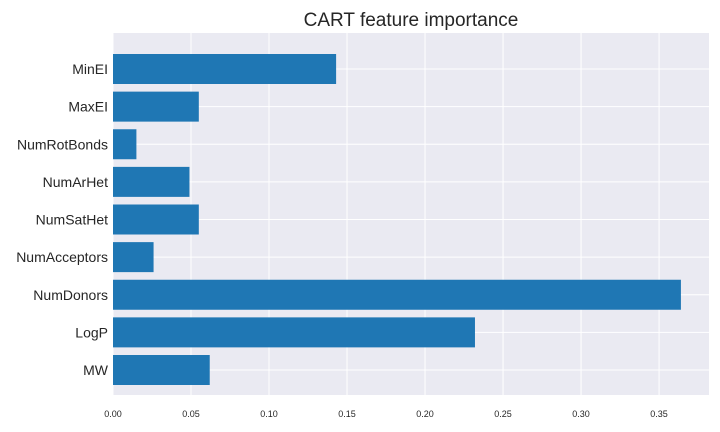 The image size is (720, 432). What do you see at coordinates (397, 294) in the screenshot?
I see `bar-numdonors` at bounding box center [397, 294].